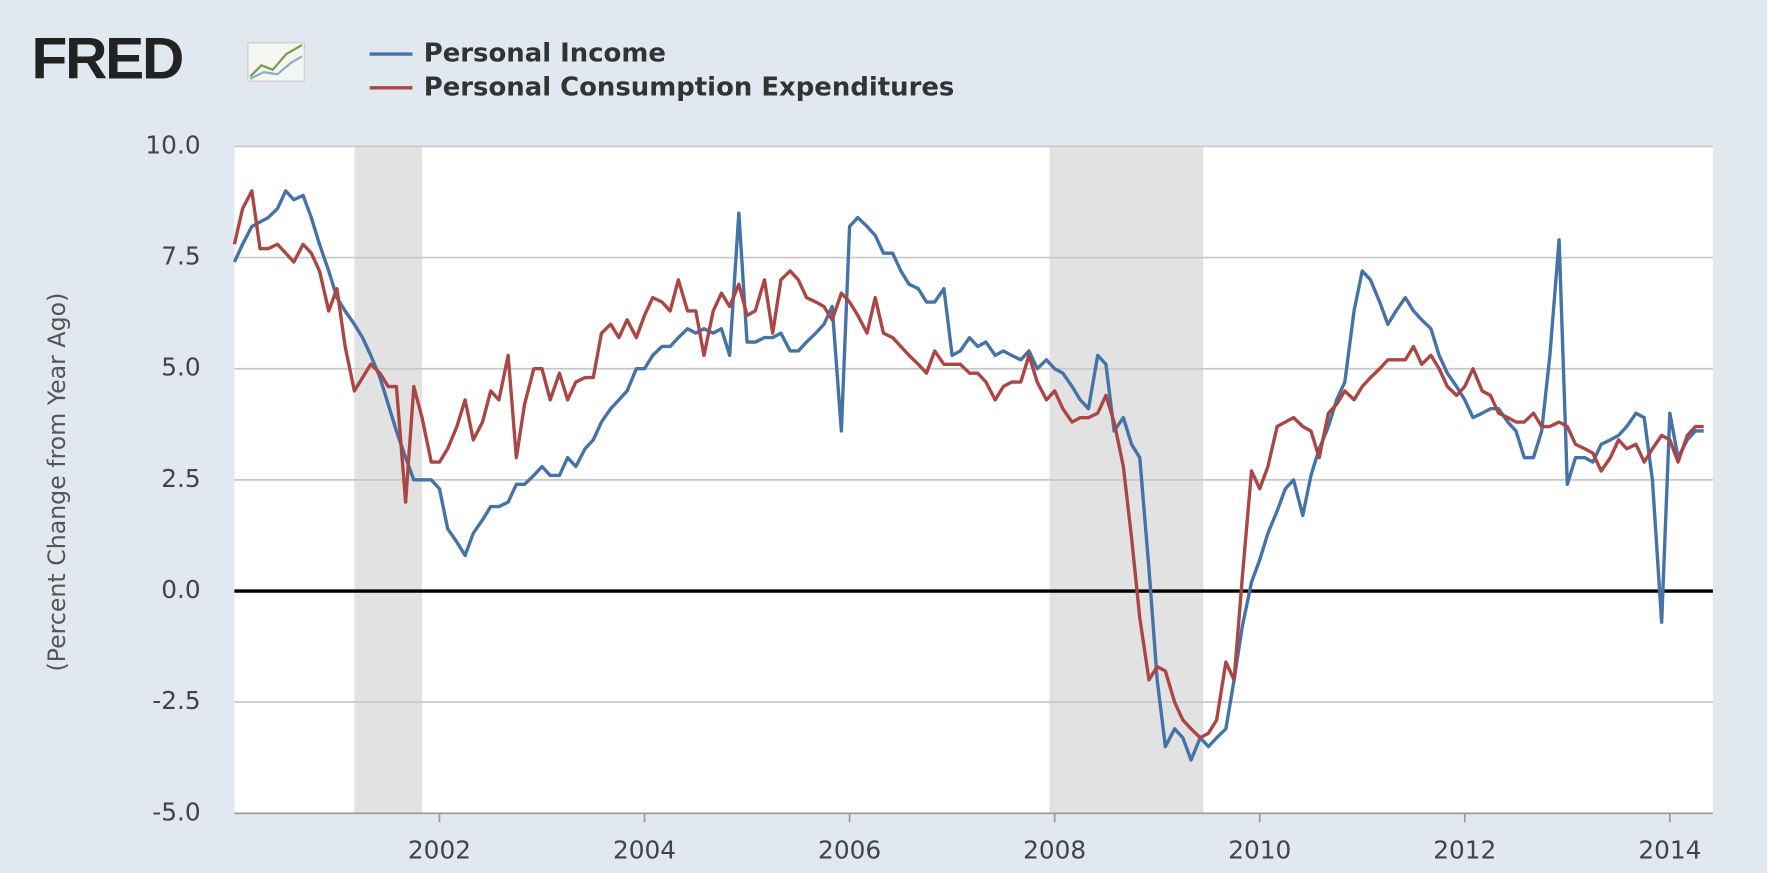  What do you see at coordinates (180, 256) in the screenshot?
I see `y-tick-label: 7.5` at bounding box center [180, 256].